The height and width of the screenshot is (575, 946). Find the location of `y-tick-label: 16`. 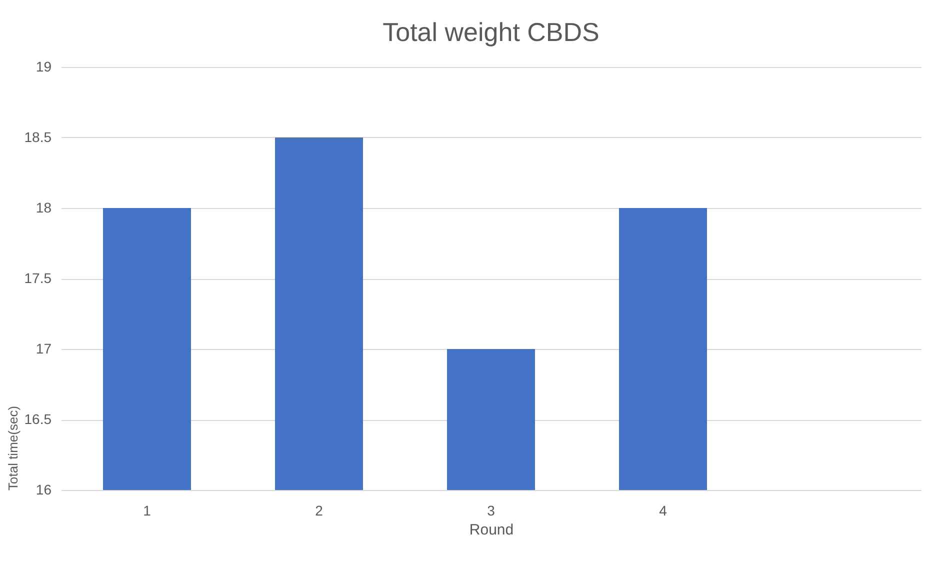

y-tick-label: 16 is located at coordinates (44, 490).